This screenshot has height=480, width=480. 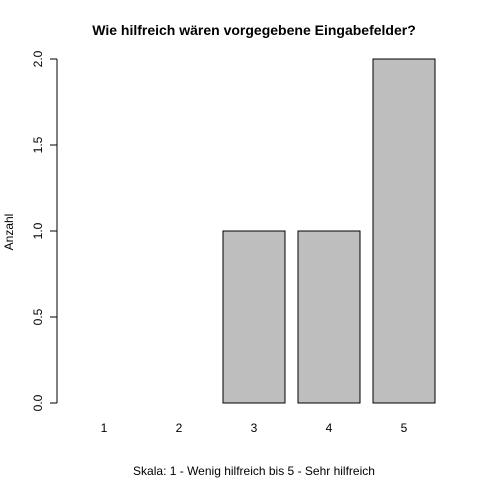 I want to click on y-axis-title: Anzahl, so click(x=9, y=232).